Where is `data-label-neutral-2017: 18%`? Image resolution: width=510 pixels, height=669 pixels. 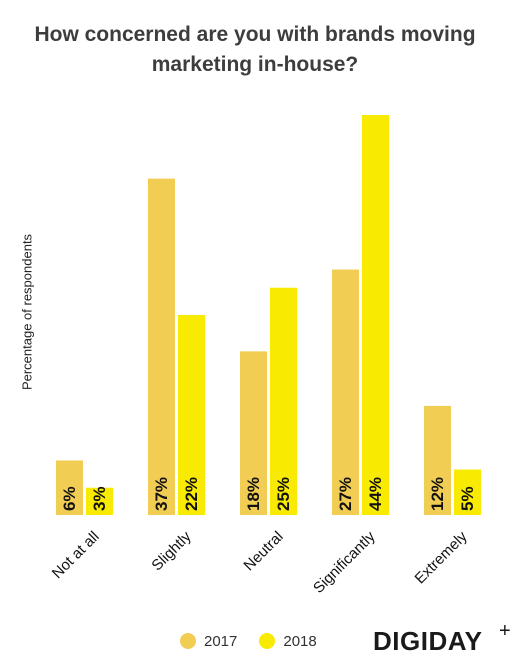
data-label-neutral-2017: 18% is located at coordinates (253, 494).